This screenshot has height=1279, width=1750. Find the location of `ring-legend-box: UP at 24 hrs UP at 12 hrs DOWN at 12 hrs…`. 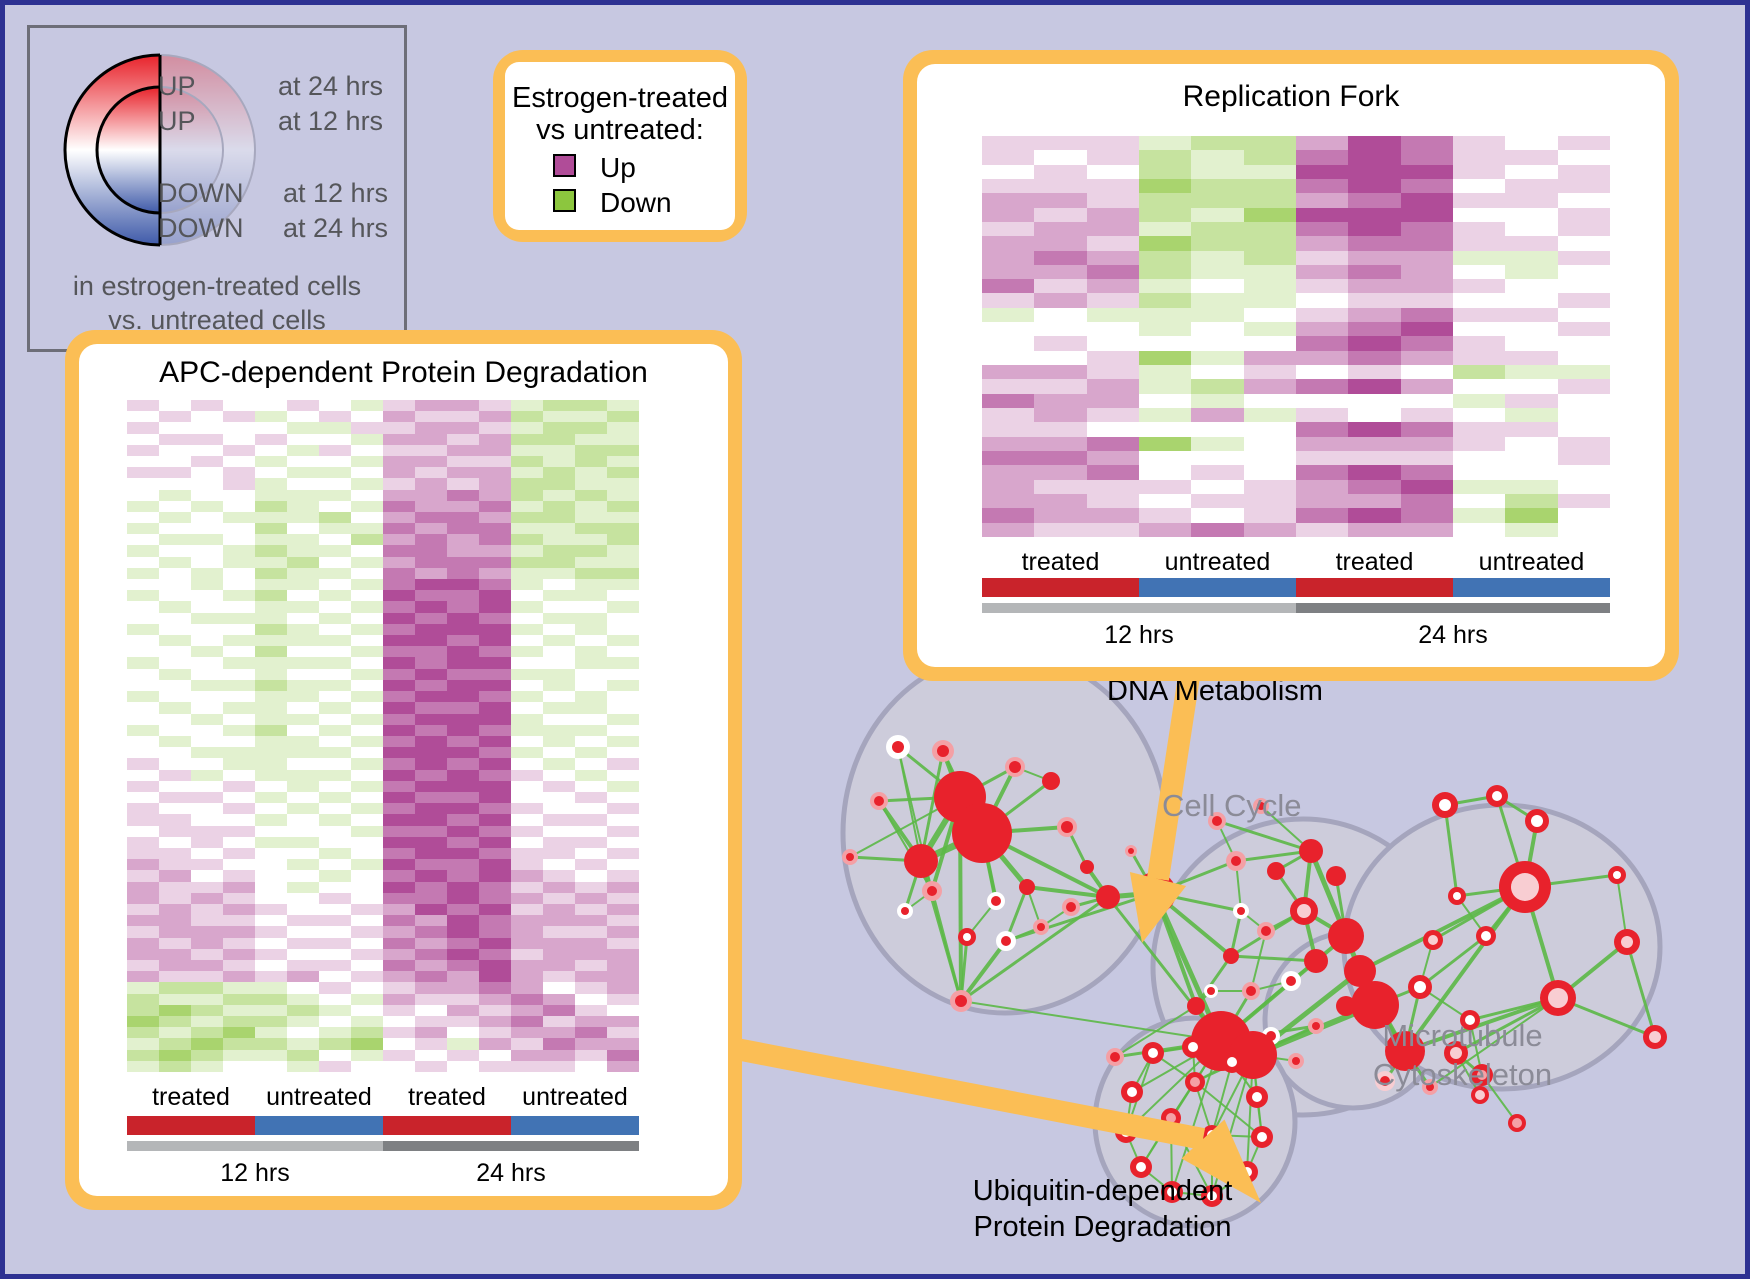

ring-legend-box: UP at 24 hrs UP at 12 hrs DOWN at 12 hrs… is located at coordinates (217, 188).